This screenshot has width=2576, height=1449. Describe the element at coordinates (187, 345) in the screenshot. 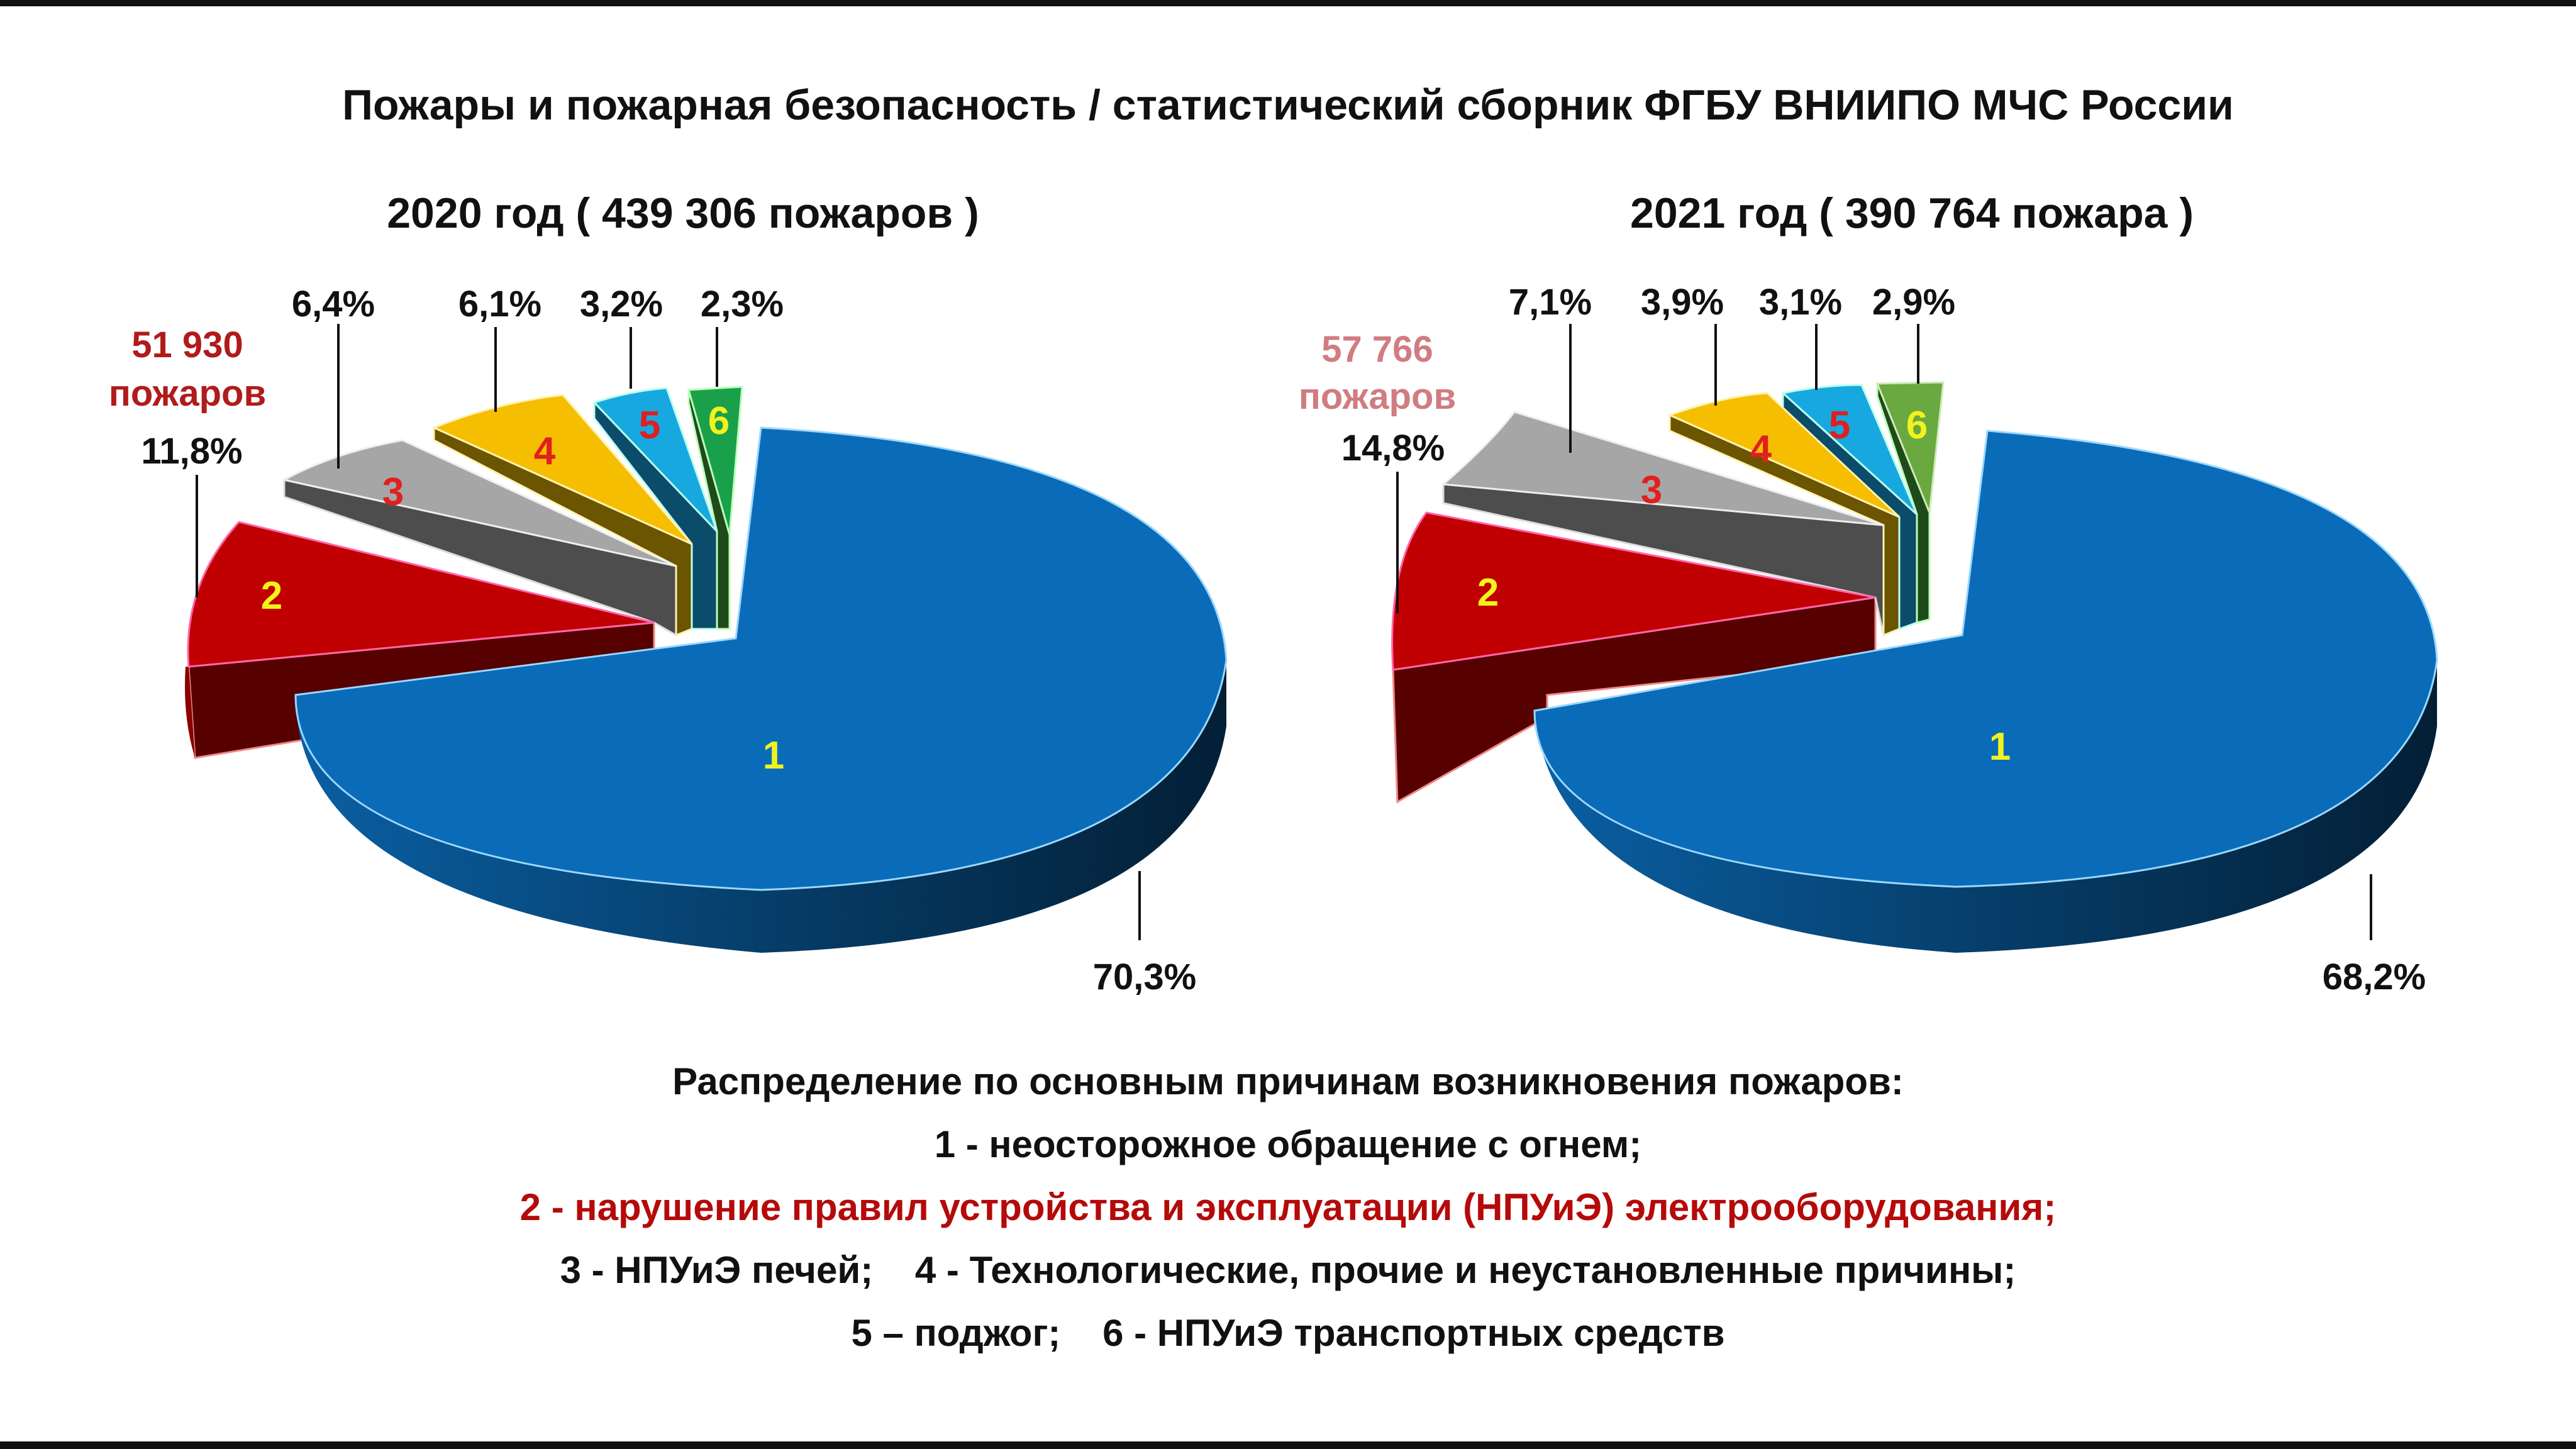

I see `highlight-count-2020: 51 930` at that location.